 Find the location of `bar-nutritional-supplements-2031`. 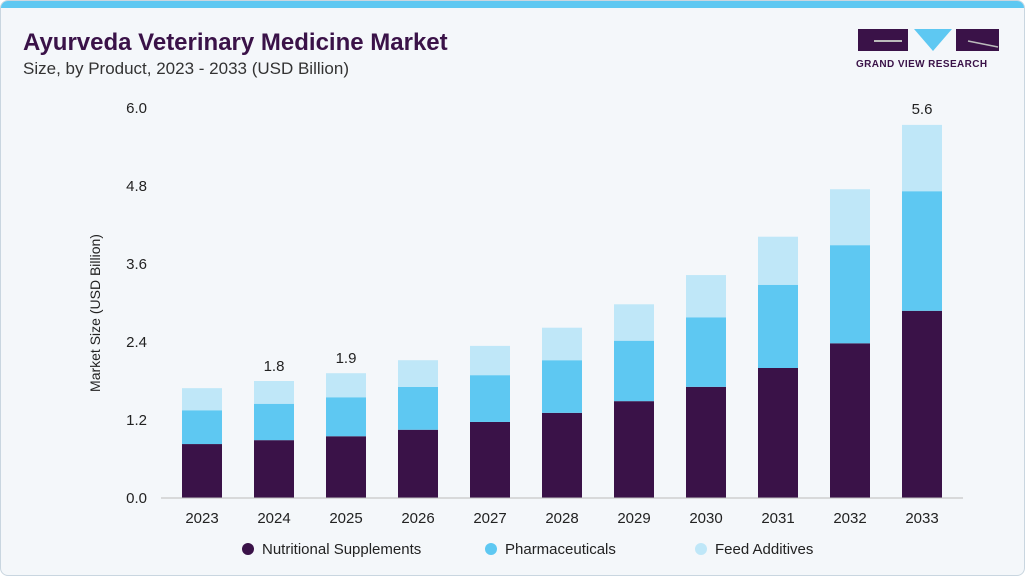

bar-nutritional-supplements-2031 is located at coordinates (778, 433).